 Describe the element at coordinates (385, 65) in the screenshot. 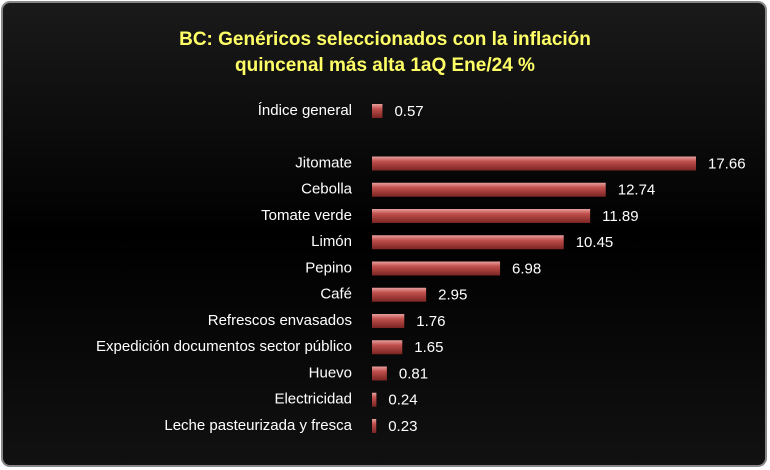

I see `chart-title: quincenal más alta 1aQ Ene/24 %` at that location.